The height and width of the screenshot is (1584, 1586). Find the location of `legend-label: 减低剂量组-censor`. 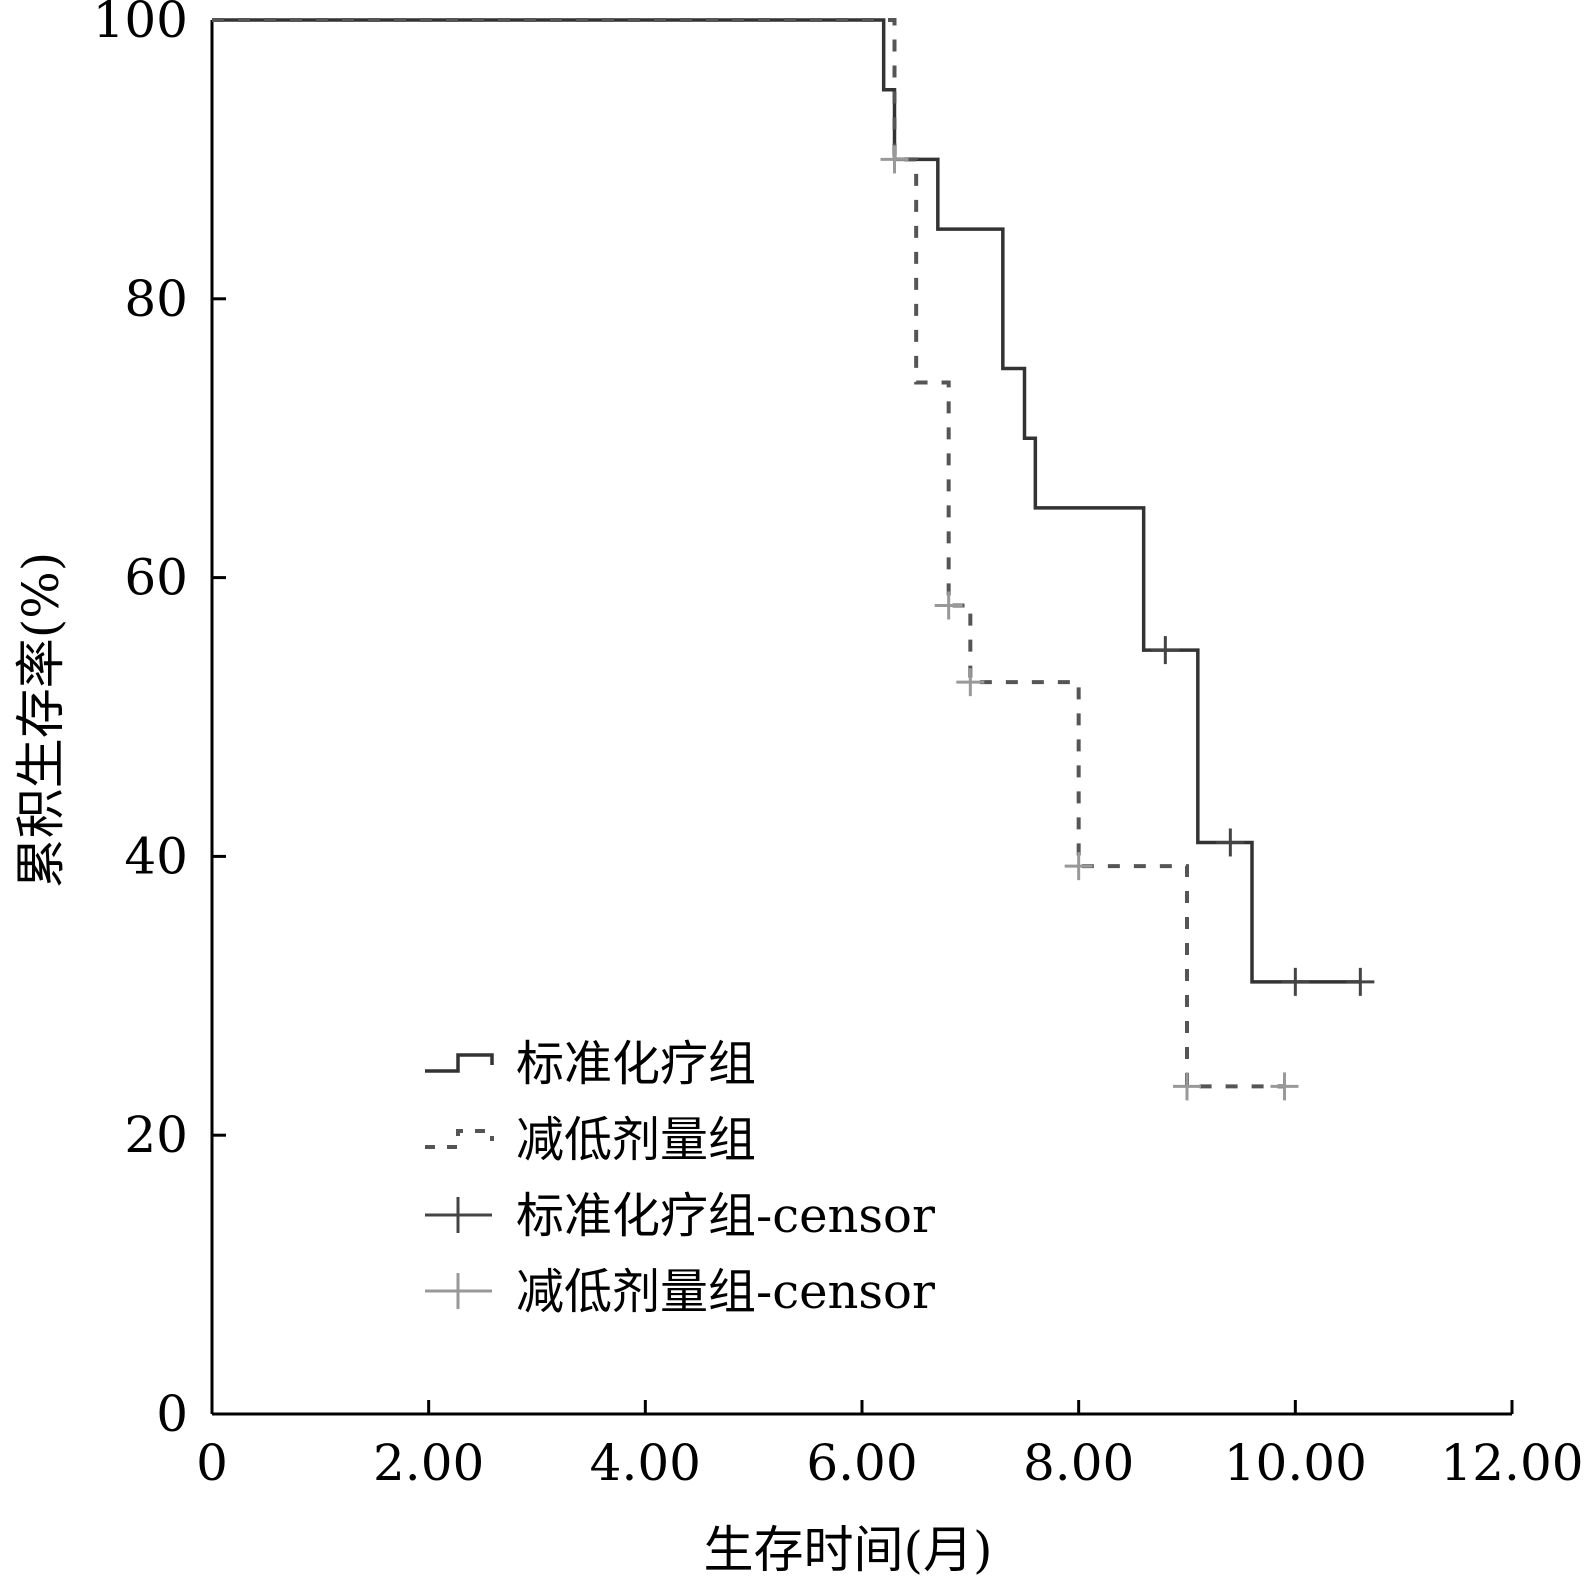

legend-label: 减低剂量组-censor is located at coordinates (725, 1292).